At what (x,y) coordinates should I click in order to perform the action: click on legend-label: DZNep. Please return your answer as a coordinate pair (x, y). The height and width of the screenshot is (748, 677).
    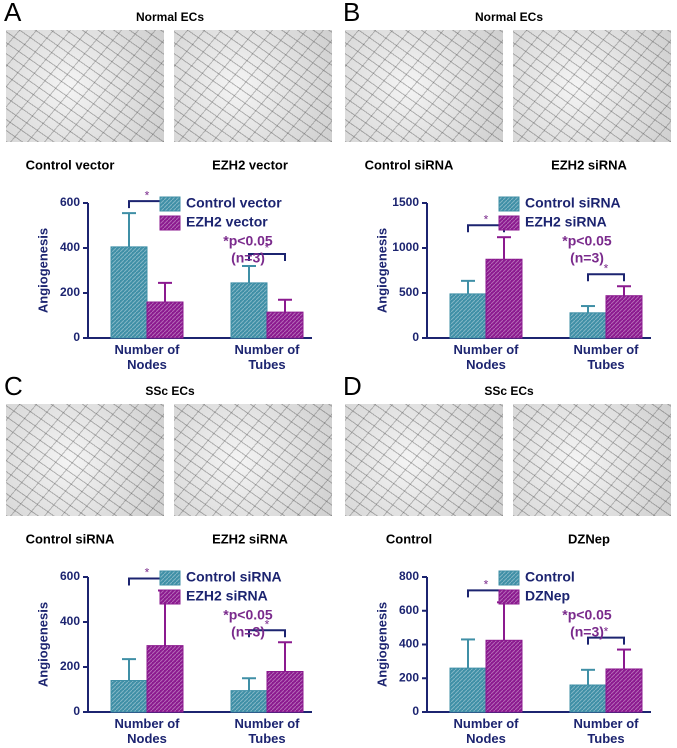
    Looking at the image, I should click on (547, 596).